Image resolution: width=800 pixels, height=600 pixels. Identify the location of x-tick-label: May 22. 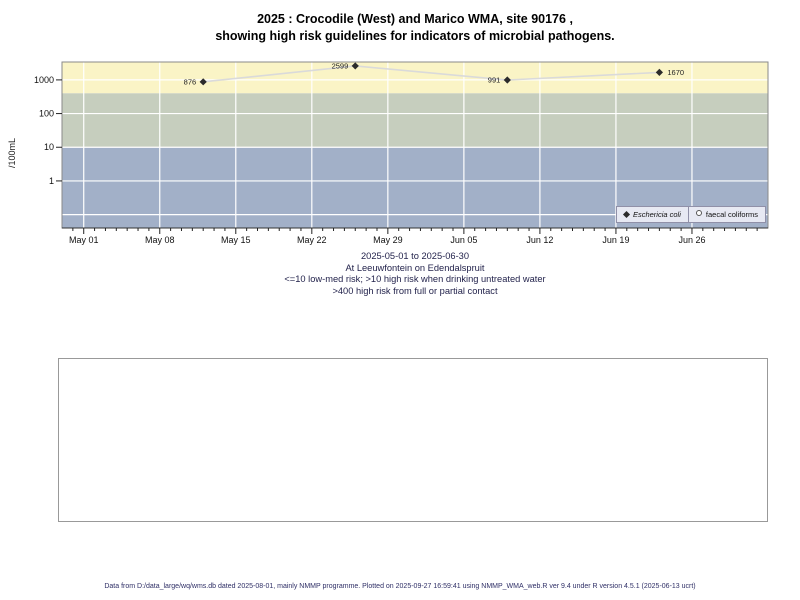
(312, 240).